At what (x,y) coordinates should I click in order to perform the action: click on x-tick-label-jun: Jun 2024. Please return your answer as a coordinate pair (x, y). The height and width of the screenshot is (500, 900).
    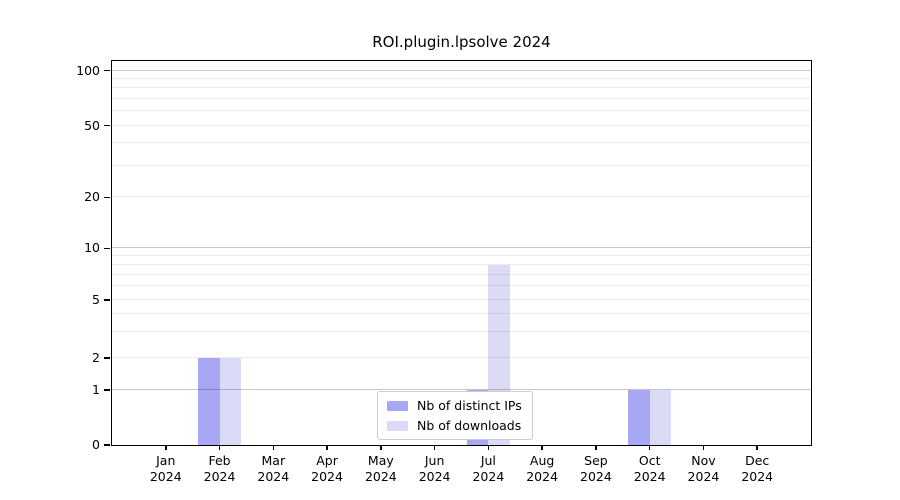
    Looking at the image, I should click on (434, 469).